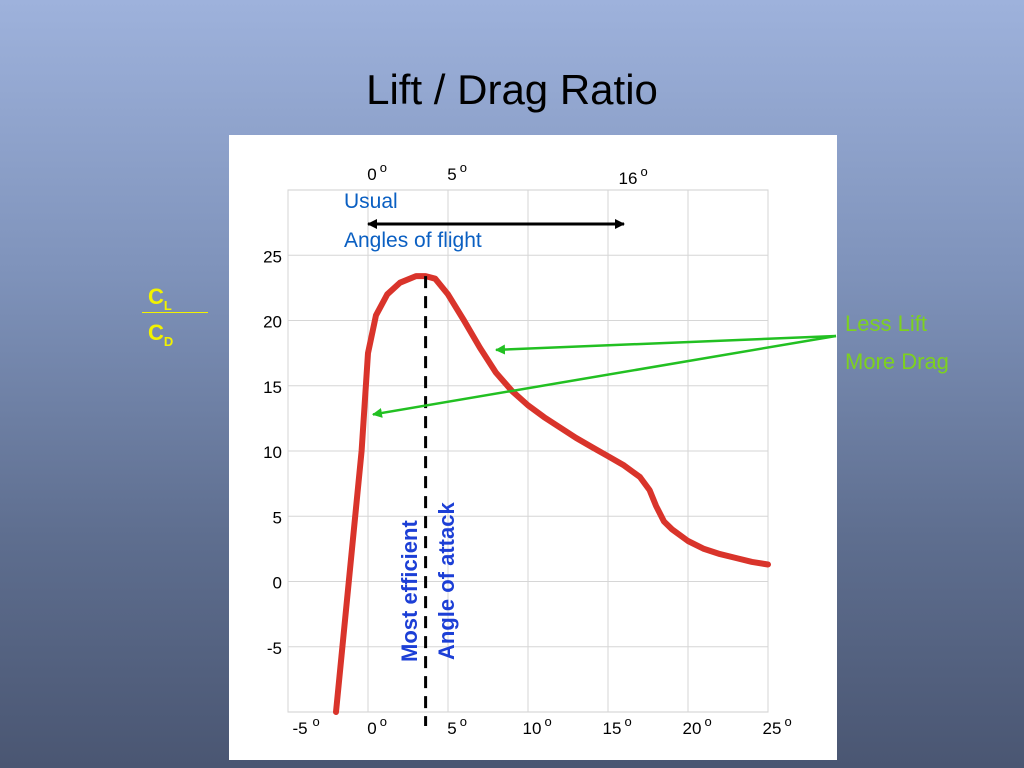 The height and width of the screenshot is (768, 1024). What do you see at coordinates (371, 174) in the screenshot?
I see `top-tick-label: 0` at bounding box center [371, 174].